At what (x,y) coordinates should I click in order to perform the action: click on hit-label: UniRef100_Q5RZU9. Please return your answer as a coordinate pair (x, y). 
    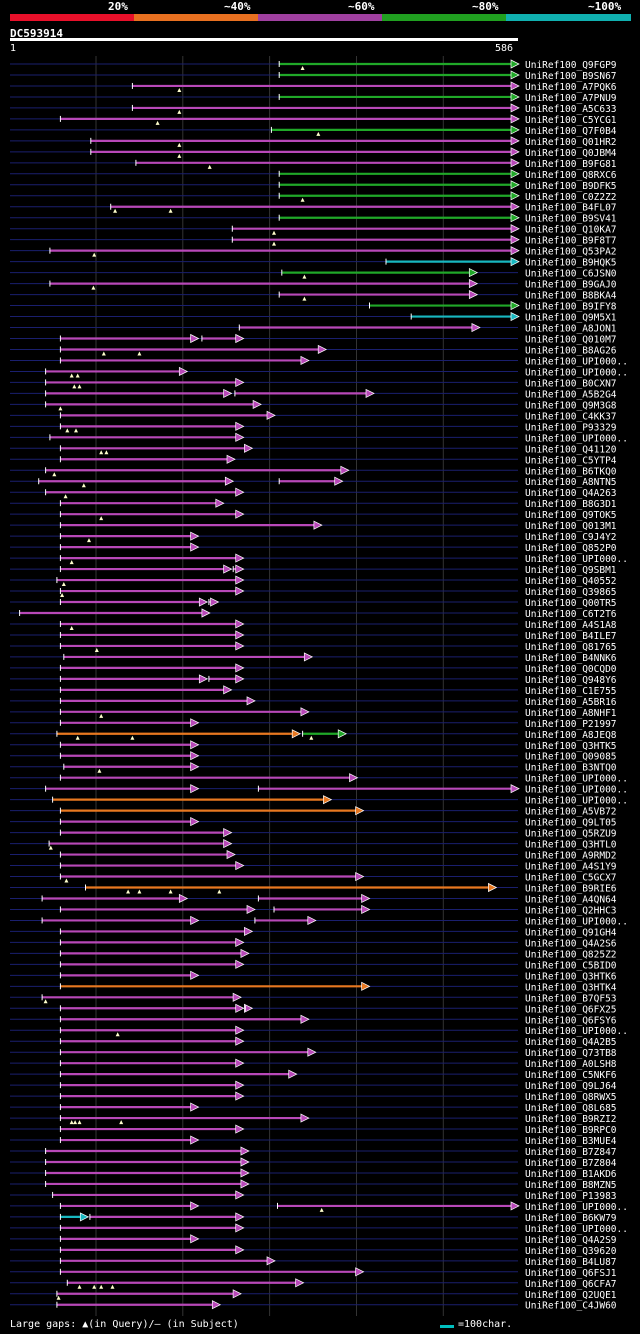
    Looking at the image, I should click on (571, 834).